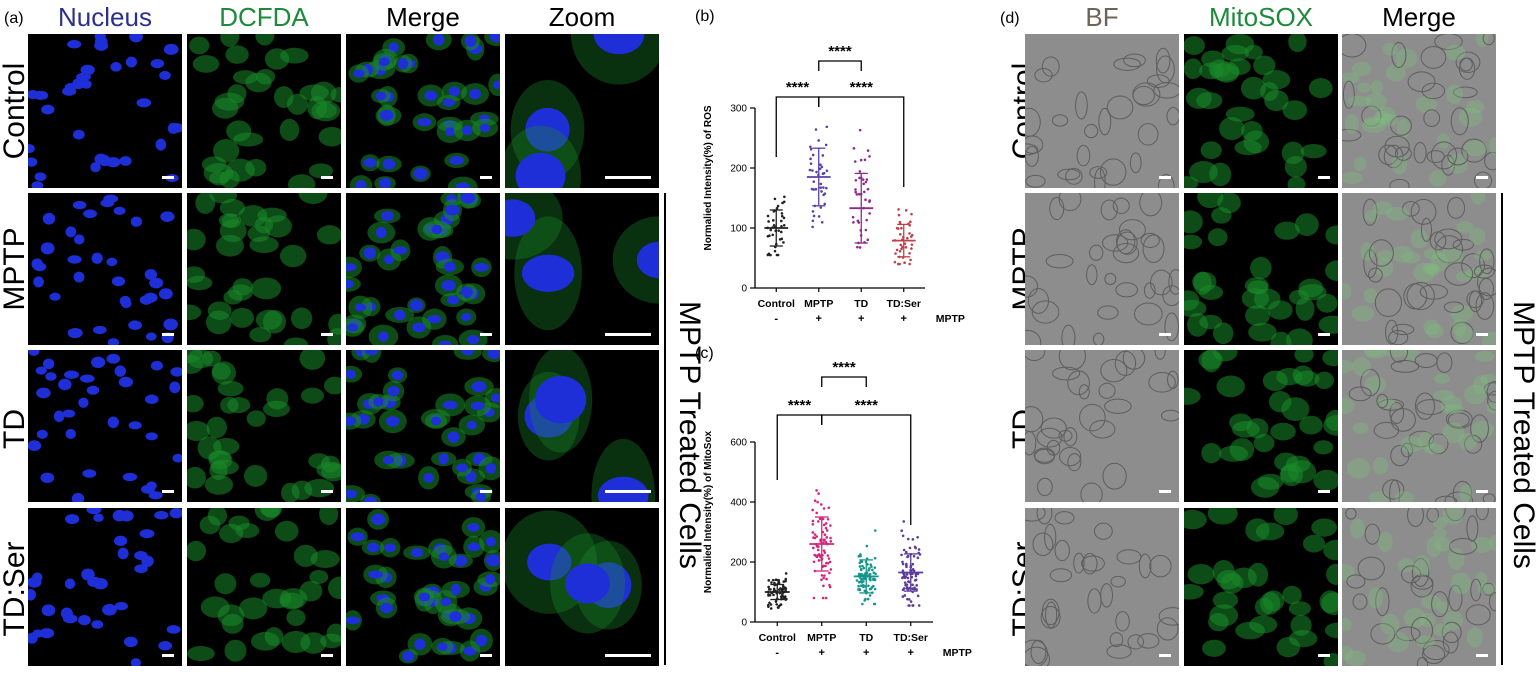 The height and width of the screenshot is (674, 1538). What do you see at coordinates (861, 304) in the screenshot?
I see `x-tick-label: TD` at bounding box center [861, 304].